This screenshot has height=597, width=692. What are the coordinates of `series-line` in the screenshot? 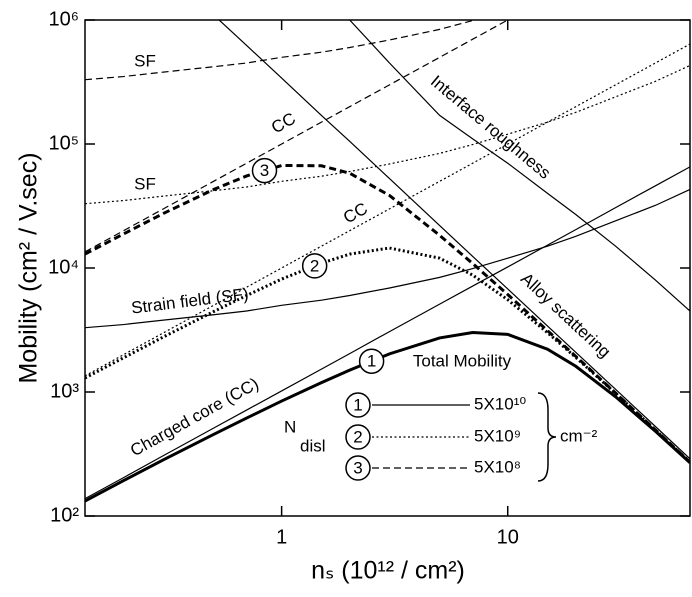 It's located at (281, 50).